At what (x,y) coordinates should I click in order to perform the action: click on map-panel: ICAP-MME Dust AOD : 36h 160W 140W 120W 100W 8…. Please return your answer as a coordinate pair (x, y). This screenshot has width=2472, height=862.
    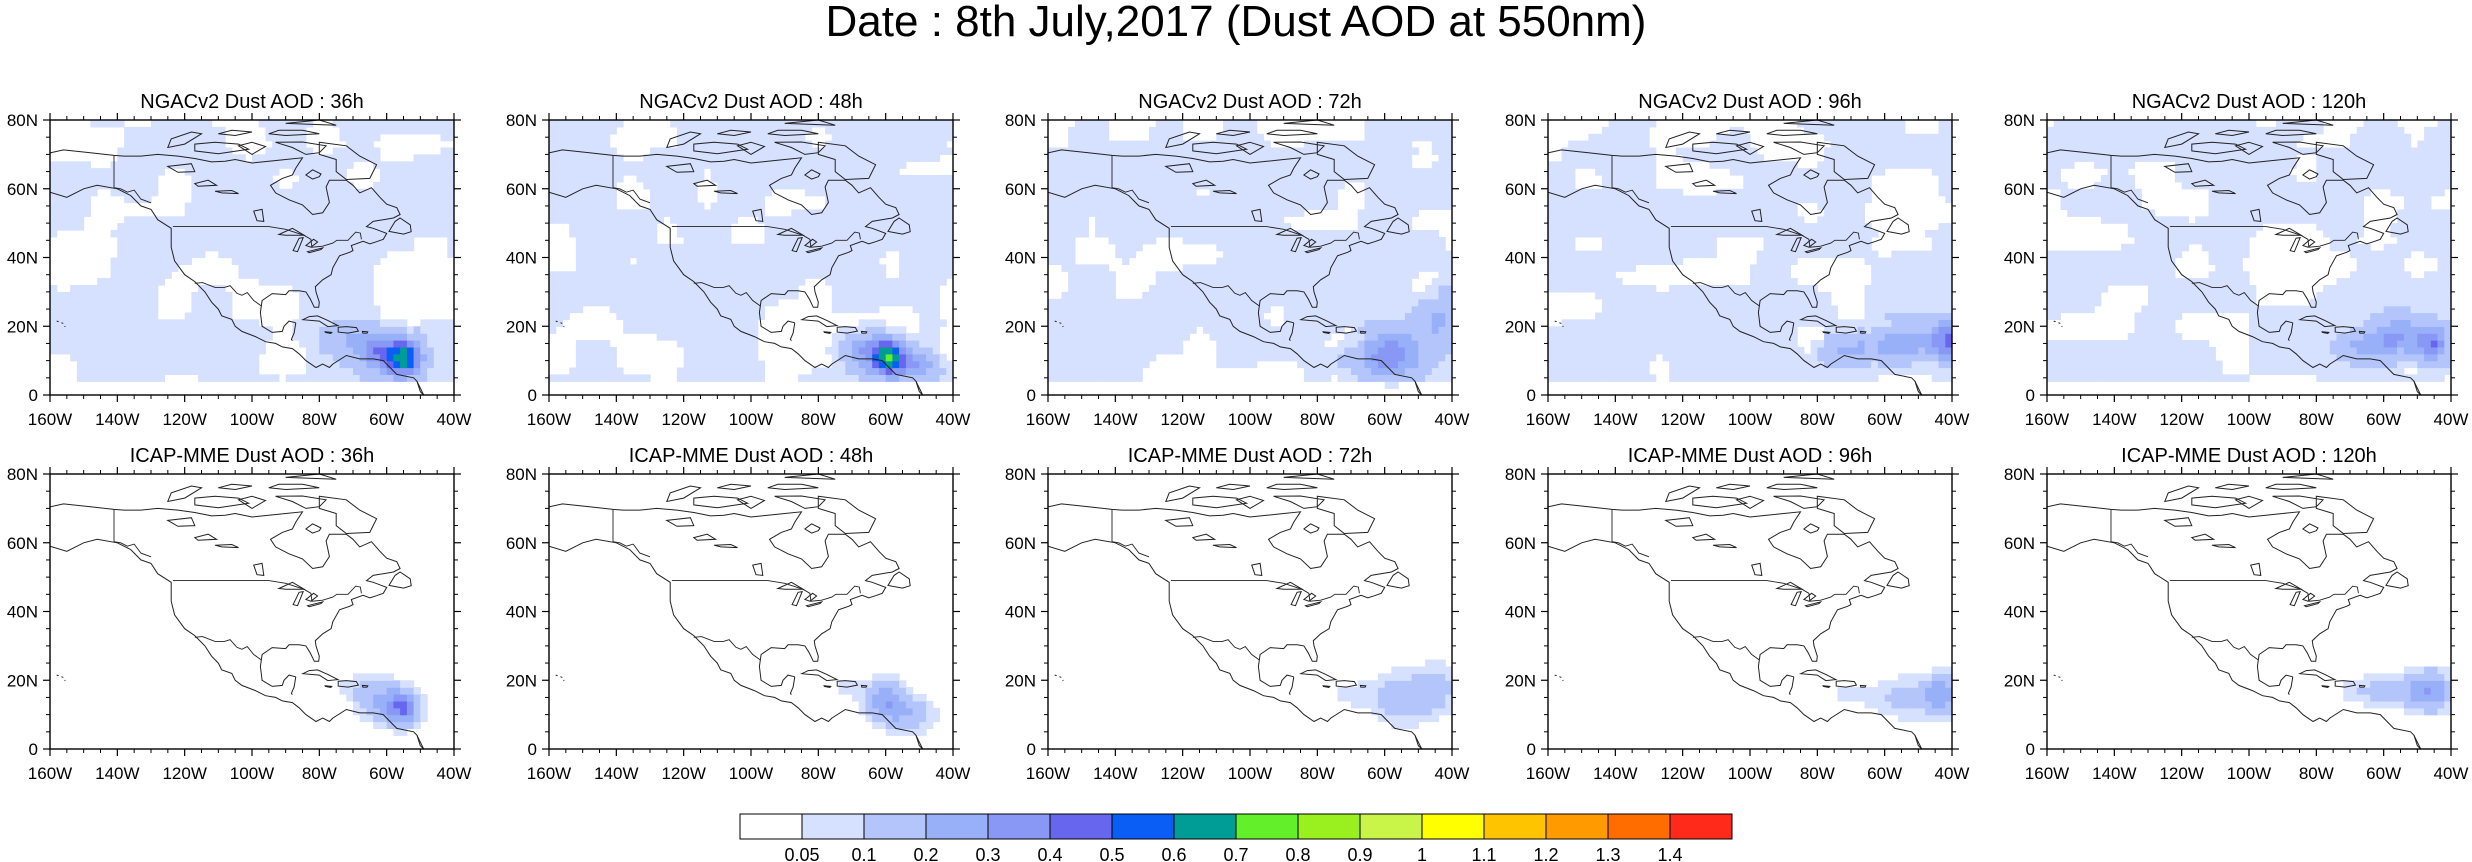
    Looking at the image, I should click on (239, 614).